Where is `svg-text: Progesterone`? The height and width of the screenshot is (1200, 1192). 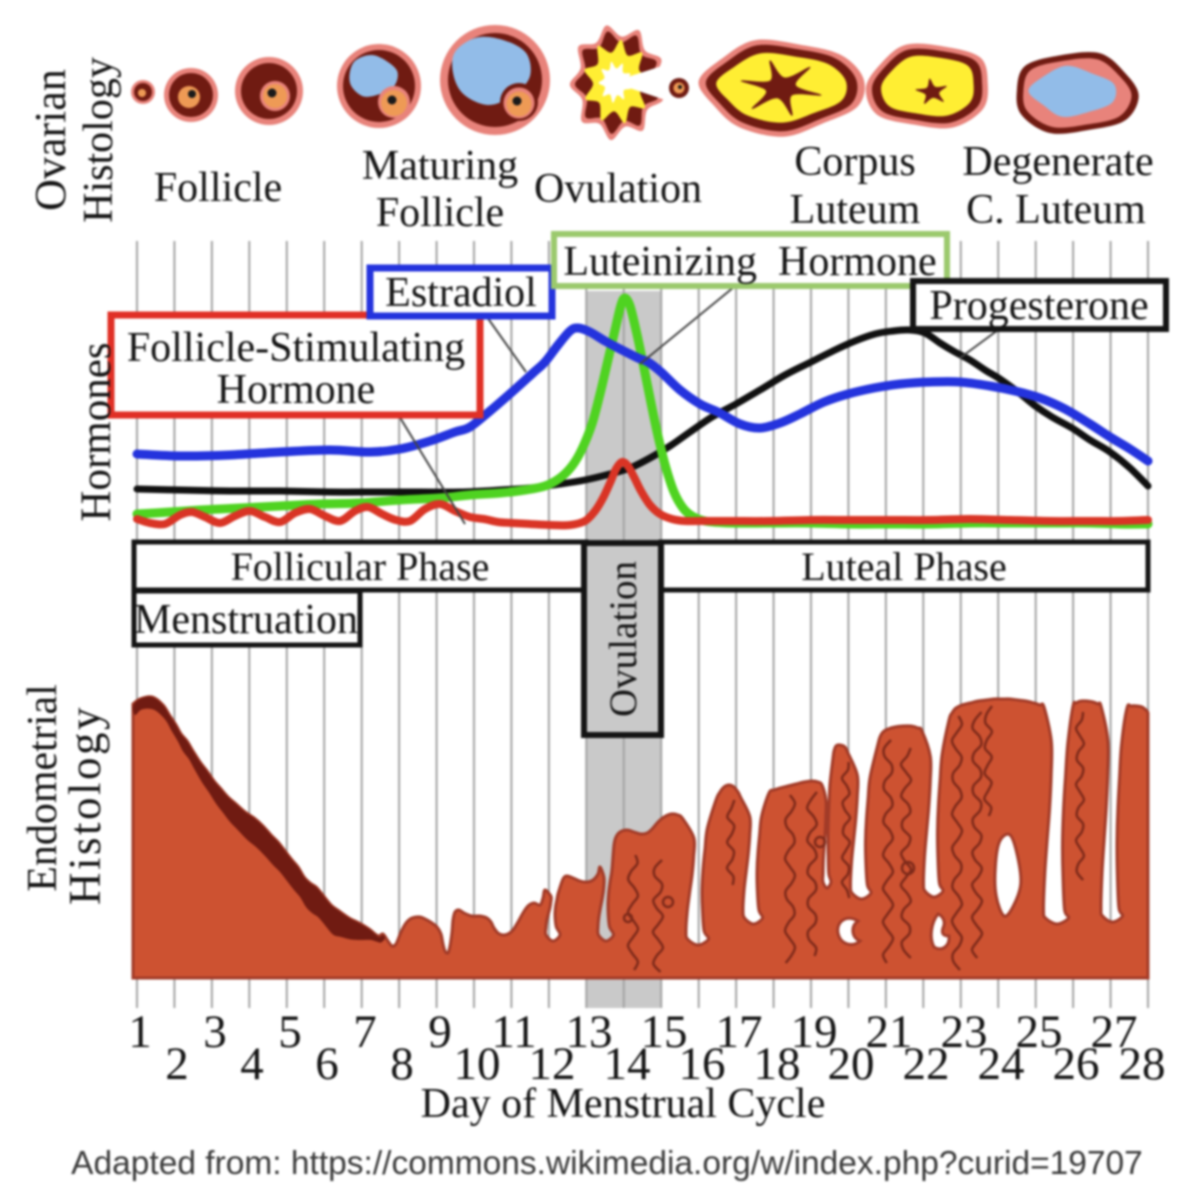 svg-text: Progesterone is located at coordinates (1038, 306).